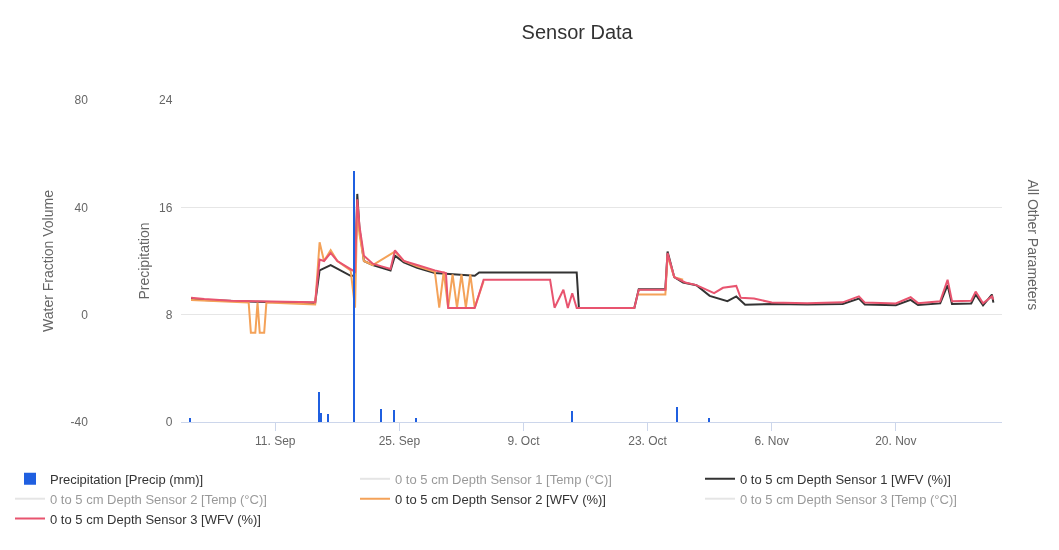 The height and width of the screenshot is (550, 1059). What do you see at coordinates (577, 31) in the screenshot?
I see `chart-title: Sensor Data` at bounding box center [577, 31].